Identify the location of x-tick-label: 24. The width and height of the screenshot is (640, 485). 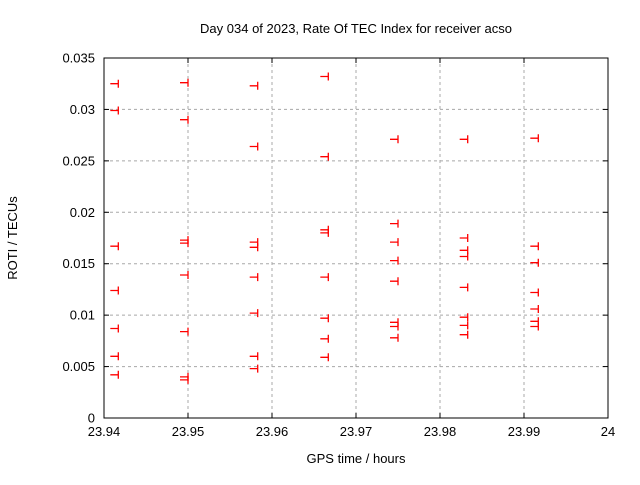
(608, 431).